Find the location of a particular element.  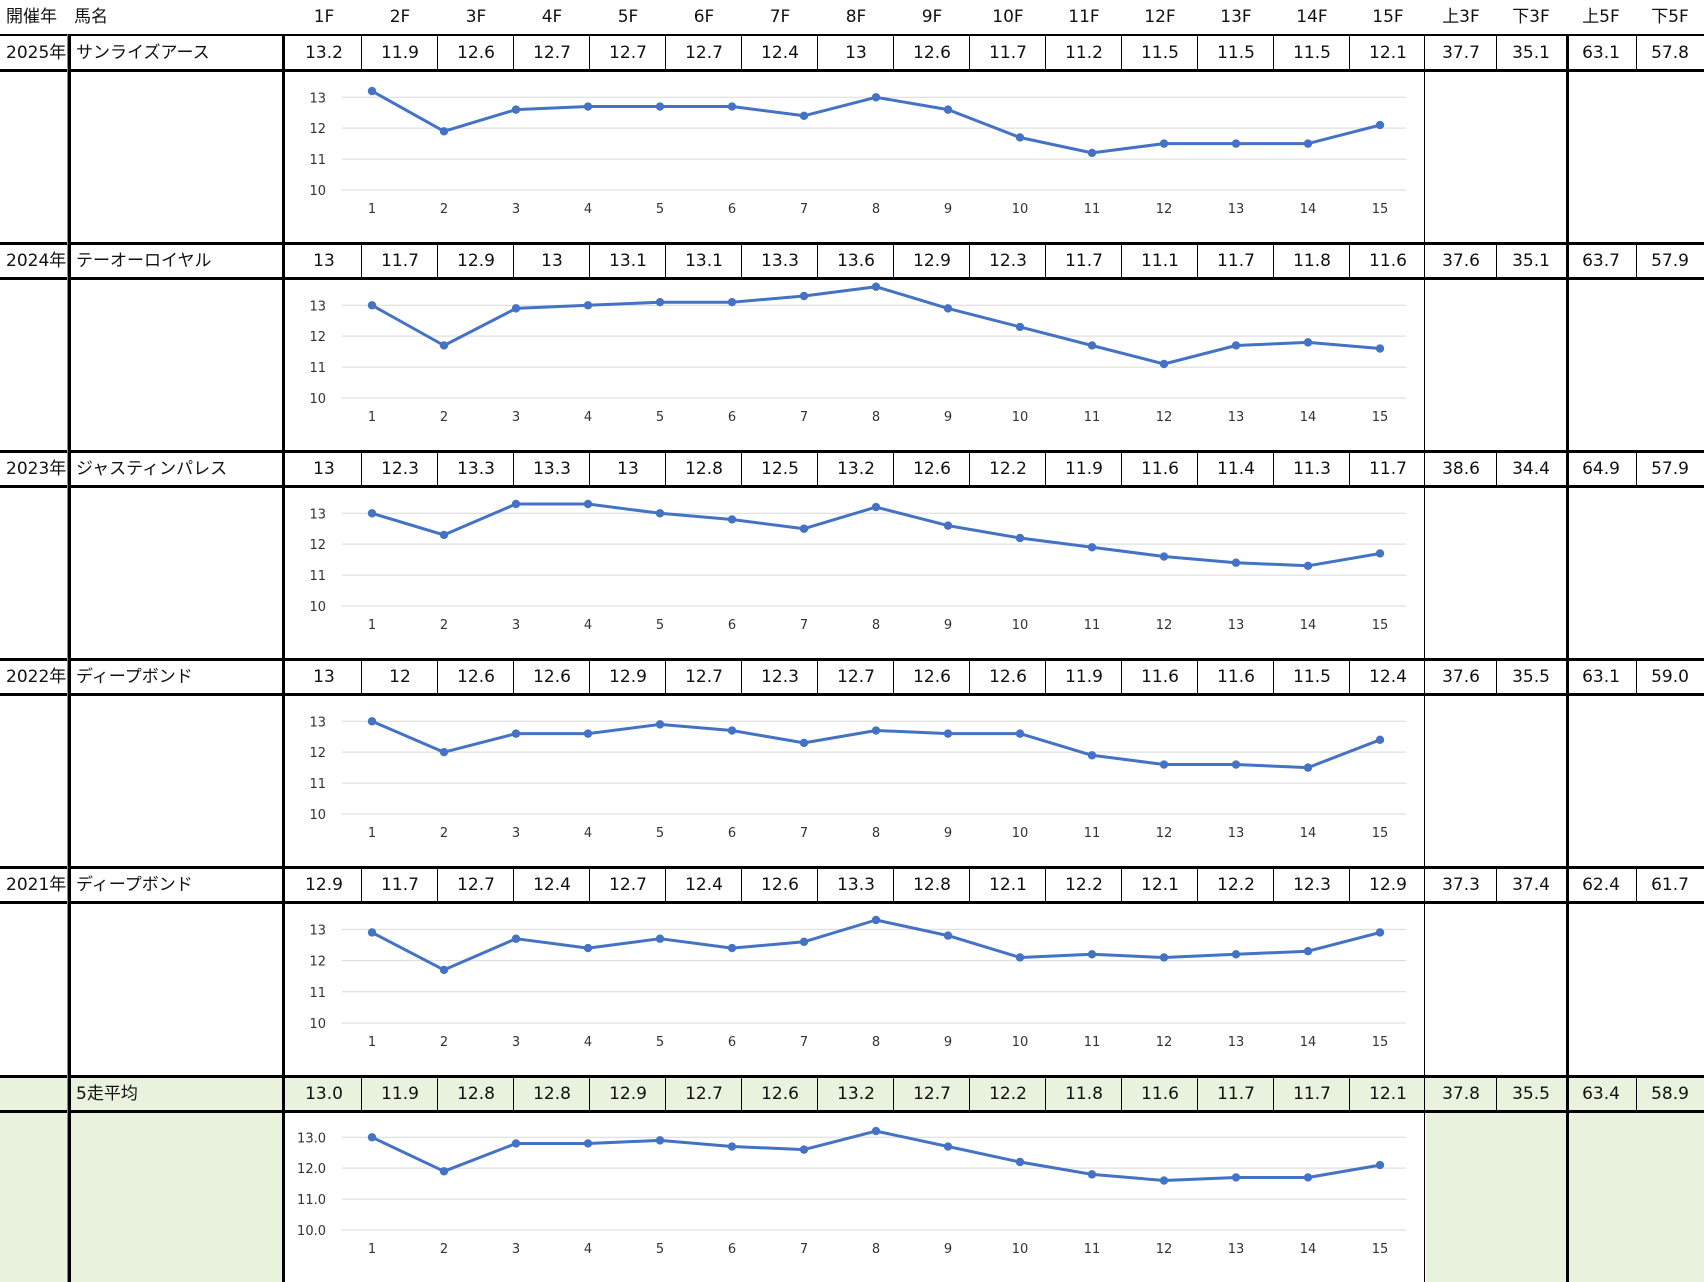

x-tick-label: 14 is located at coordinates (1308, 1042).